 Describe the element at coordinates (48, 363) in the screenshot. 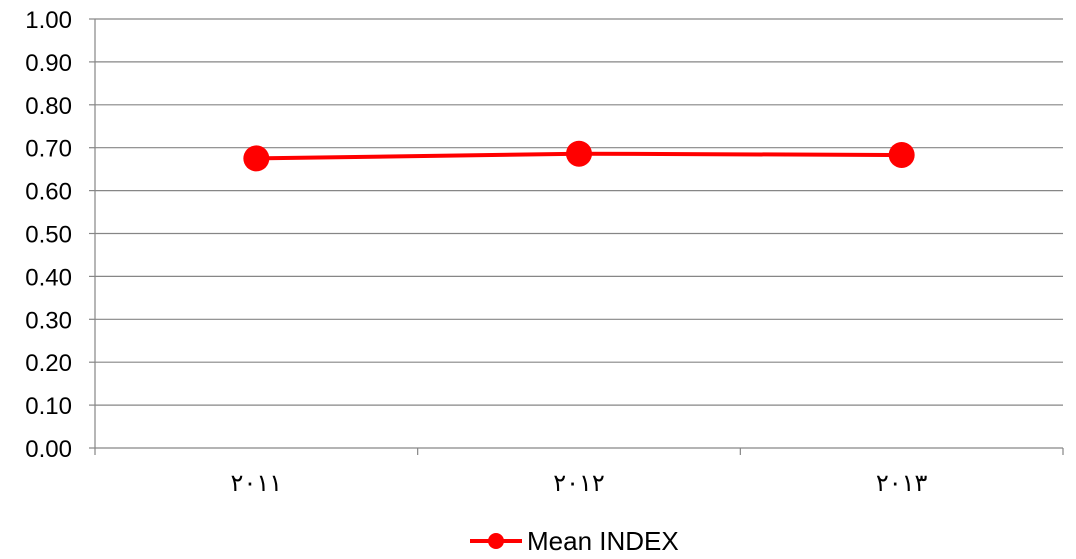

I see `y-tick-label: 0.20` at that location.